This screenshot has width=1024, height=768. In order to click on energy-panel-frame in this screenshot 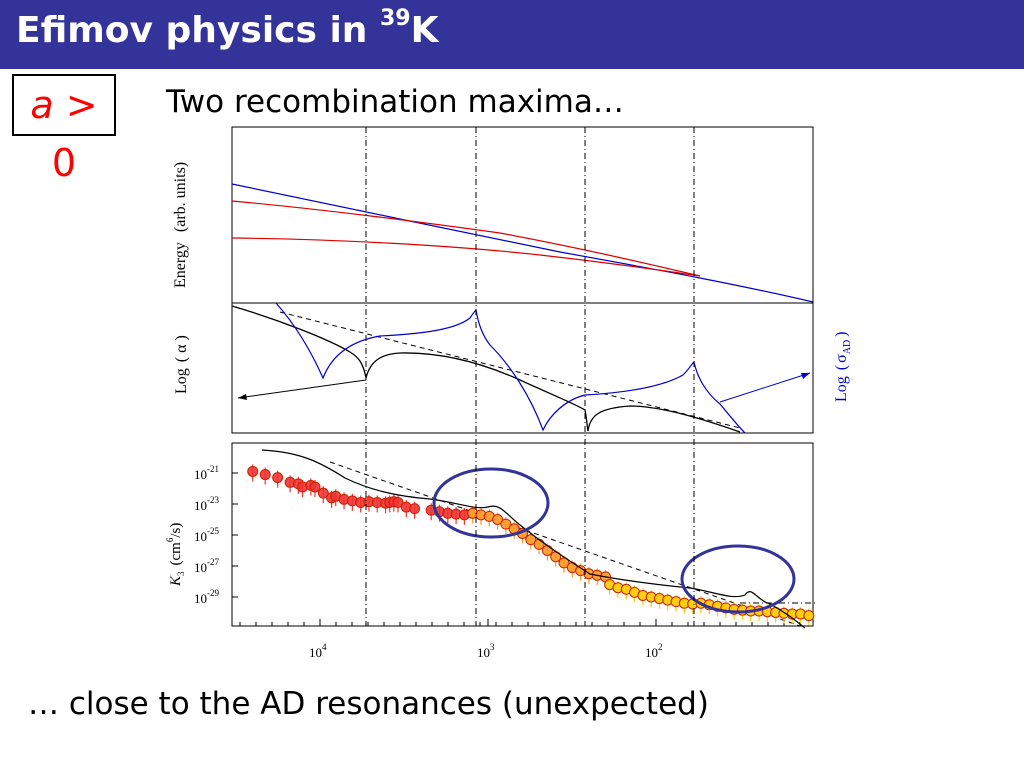, I will do `click(522, 215)`.